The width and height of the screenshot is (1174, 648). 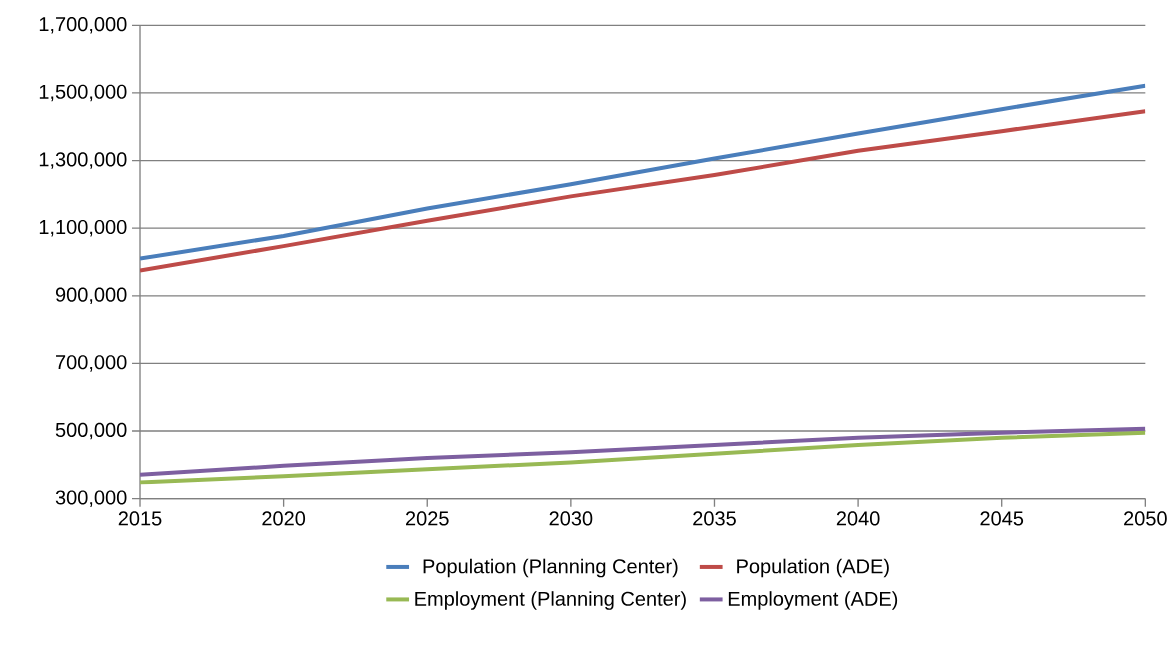 What do you see at coordinates (550, 568) in the screenshot?
I see `legend-label: Population (Planning Center)` at bounding box center [550, 568].